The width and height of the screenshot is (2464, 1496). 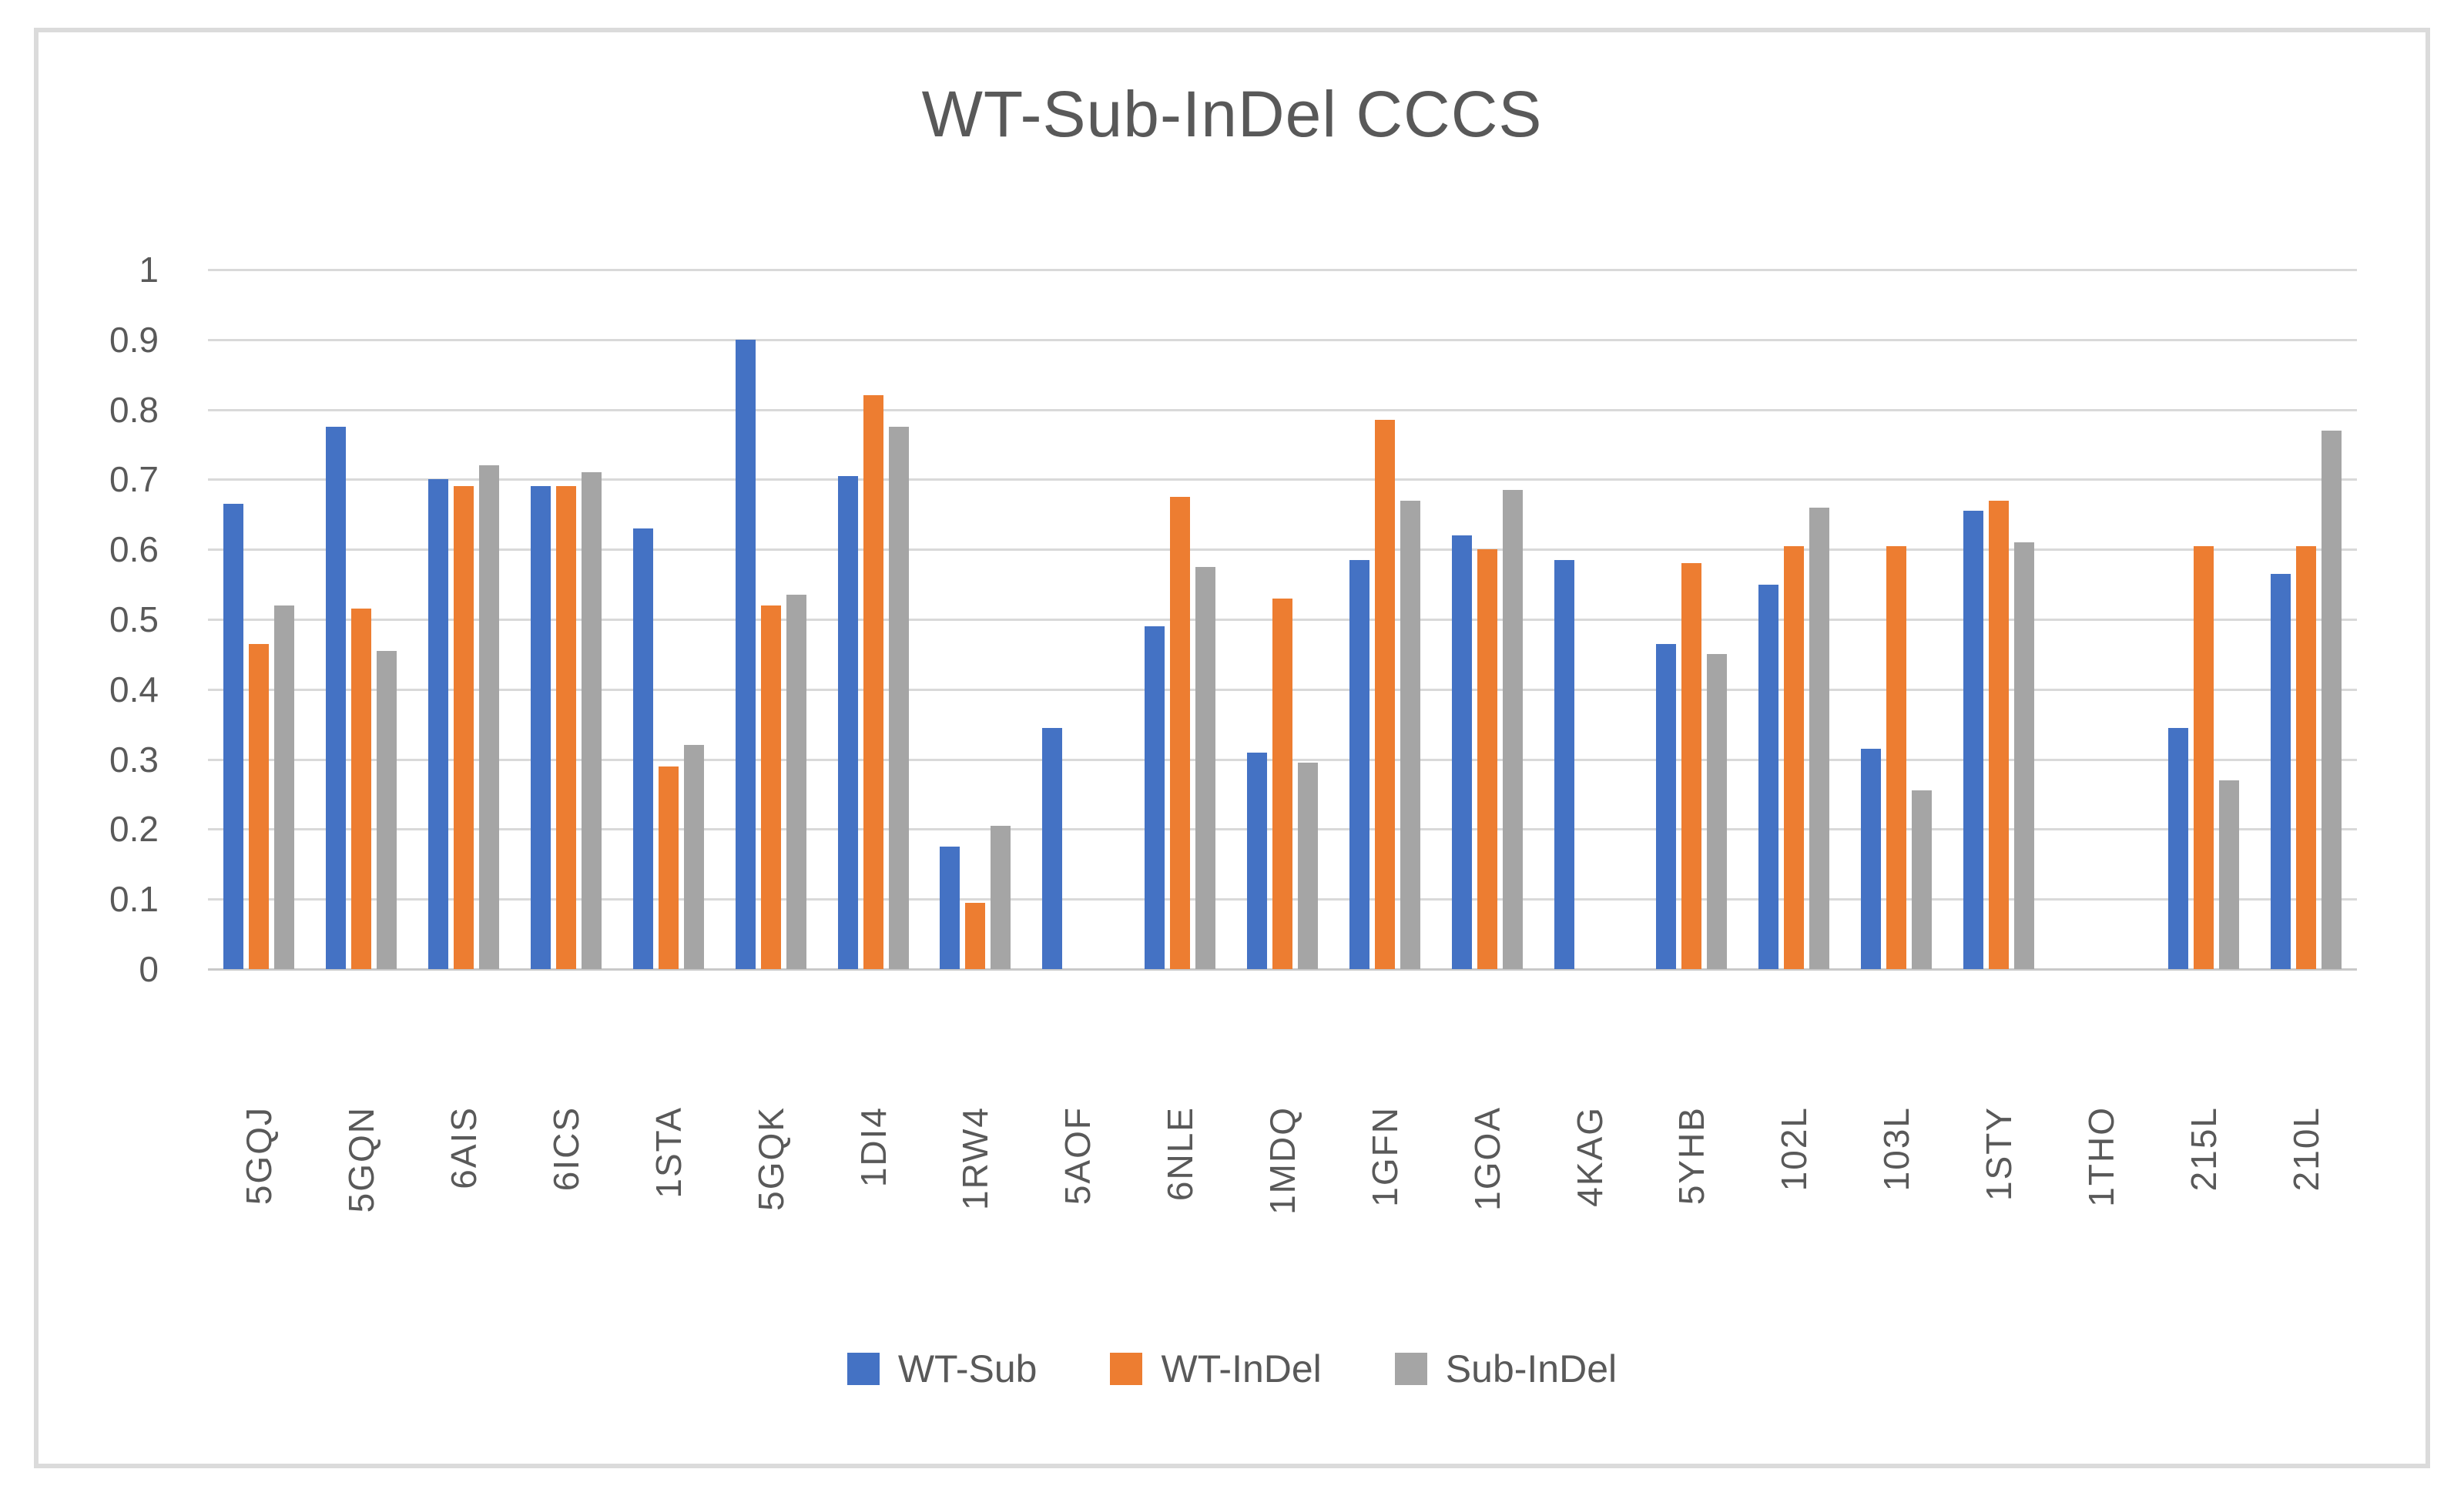 I want to click on bar-group-6AIS, so click(x=464, y=619).